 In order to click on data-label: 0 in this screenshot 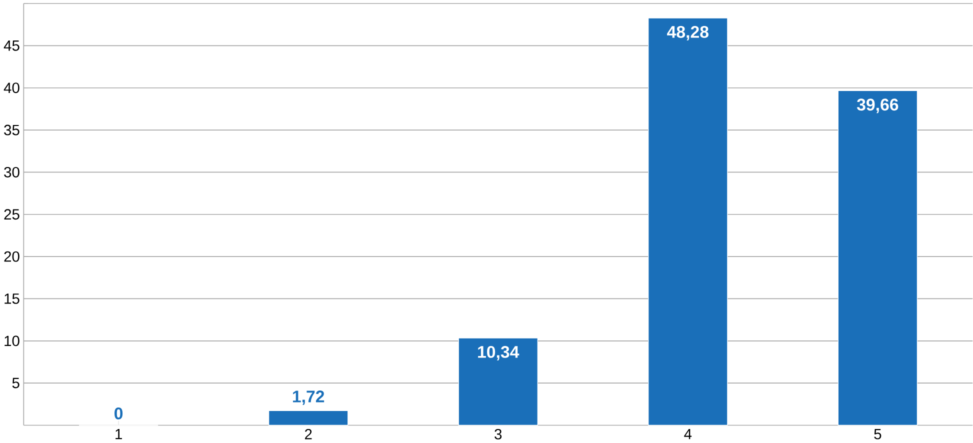, I will do `click(118, 414)`.